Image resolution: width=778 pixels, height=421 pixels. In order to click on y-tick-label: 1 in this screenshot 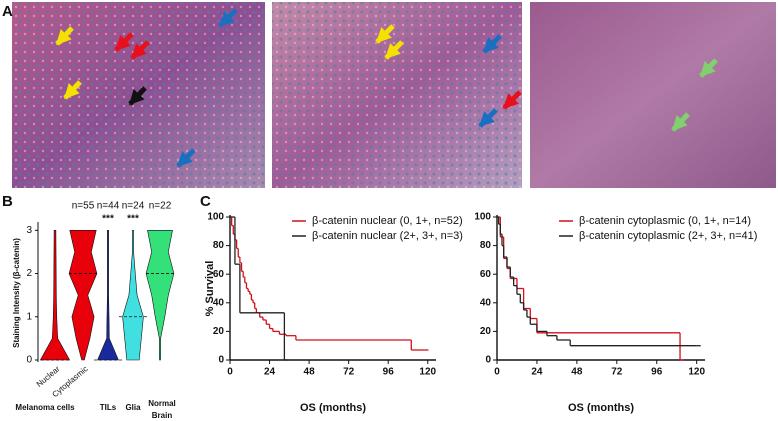, I will do `click(29, 316)`.